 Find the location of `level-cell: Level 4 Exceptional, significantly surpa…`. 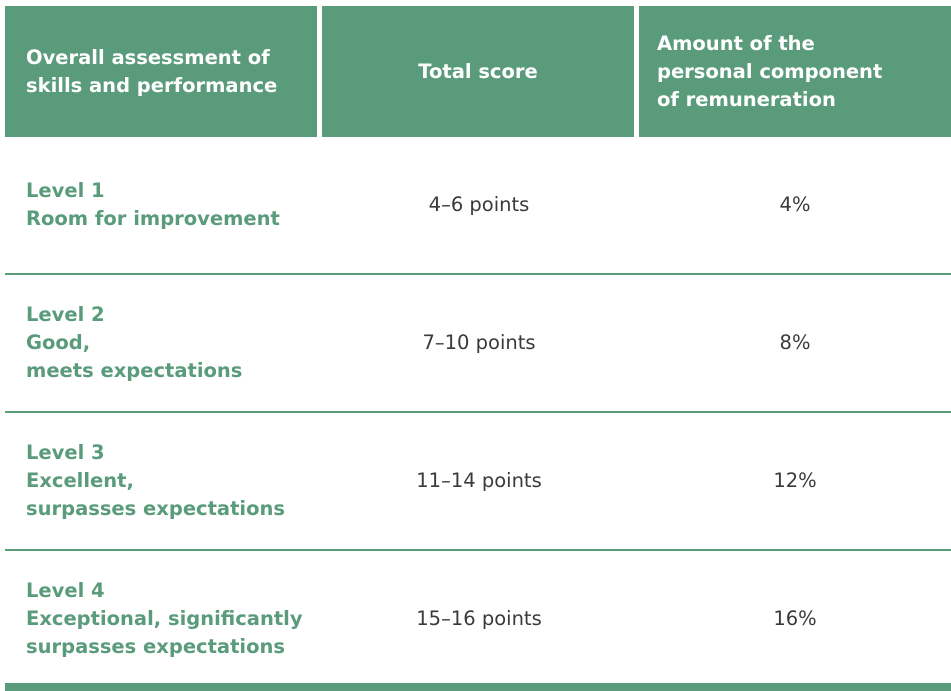

level-cell: Level 4 Exceptional, significantly surpa… is located at coordinates (164, 618).